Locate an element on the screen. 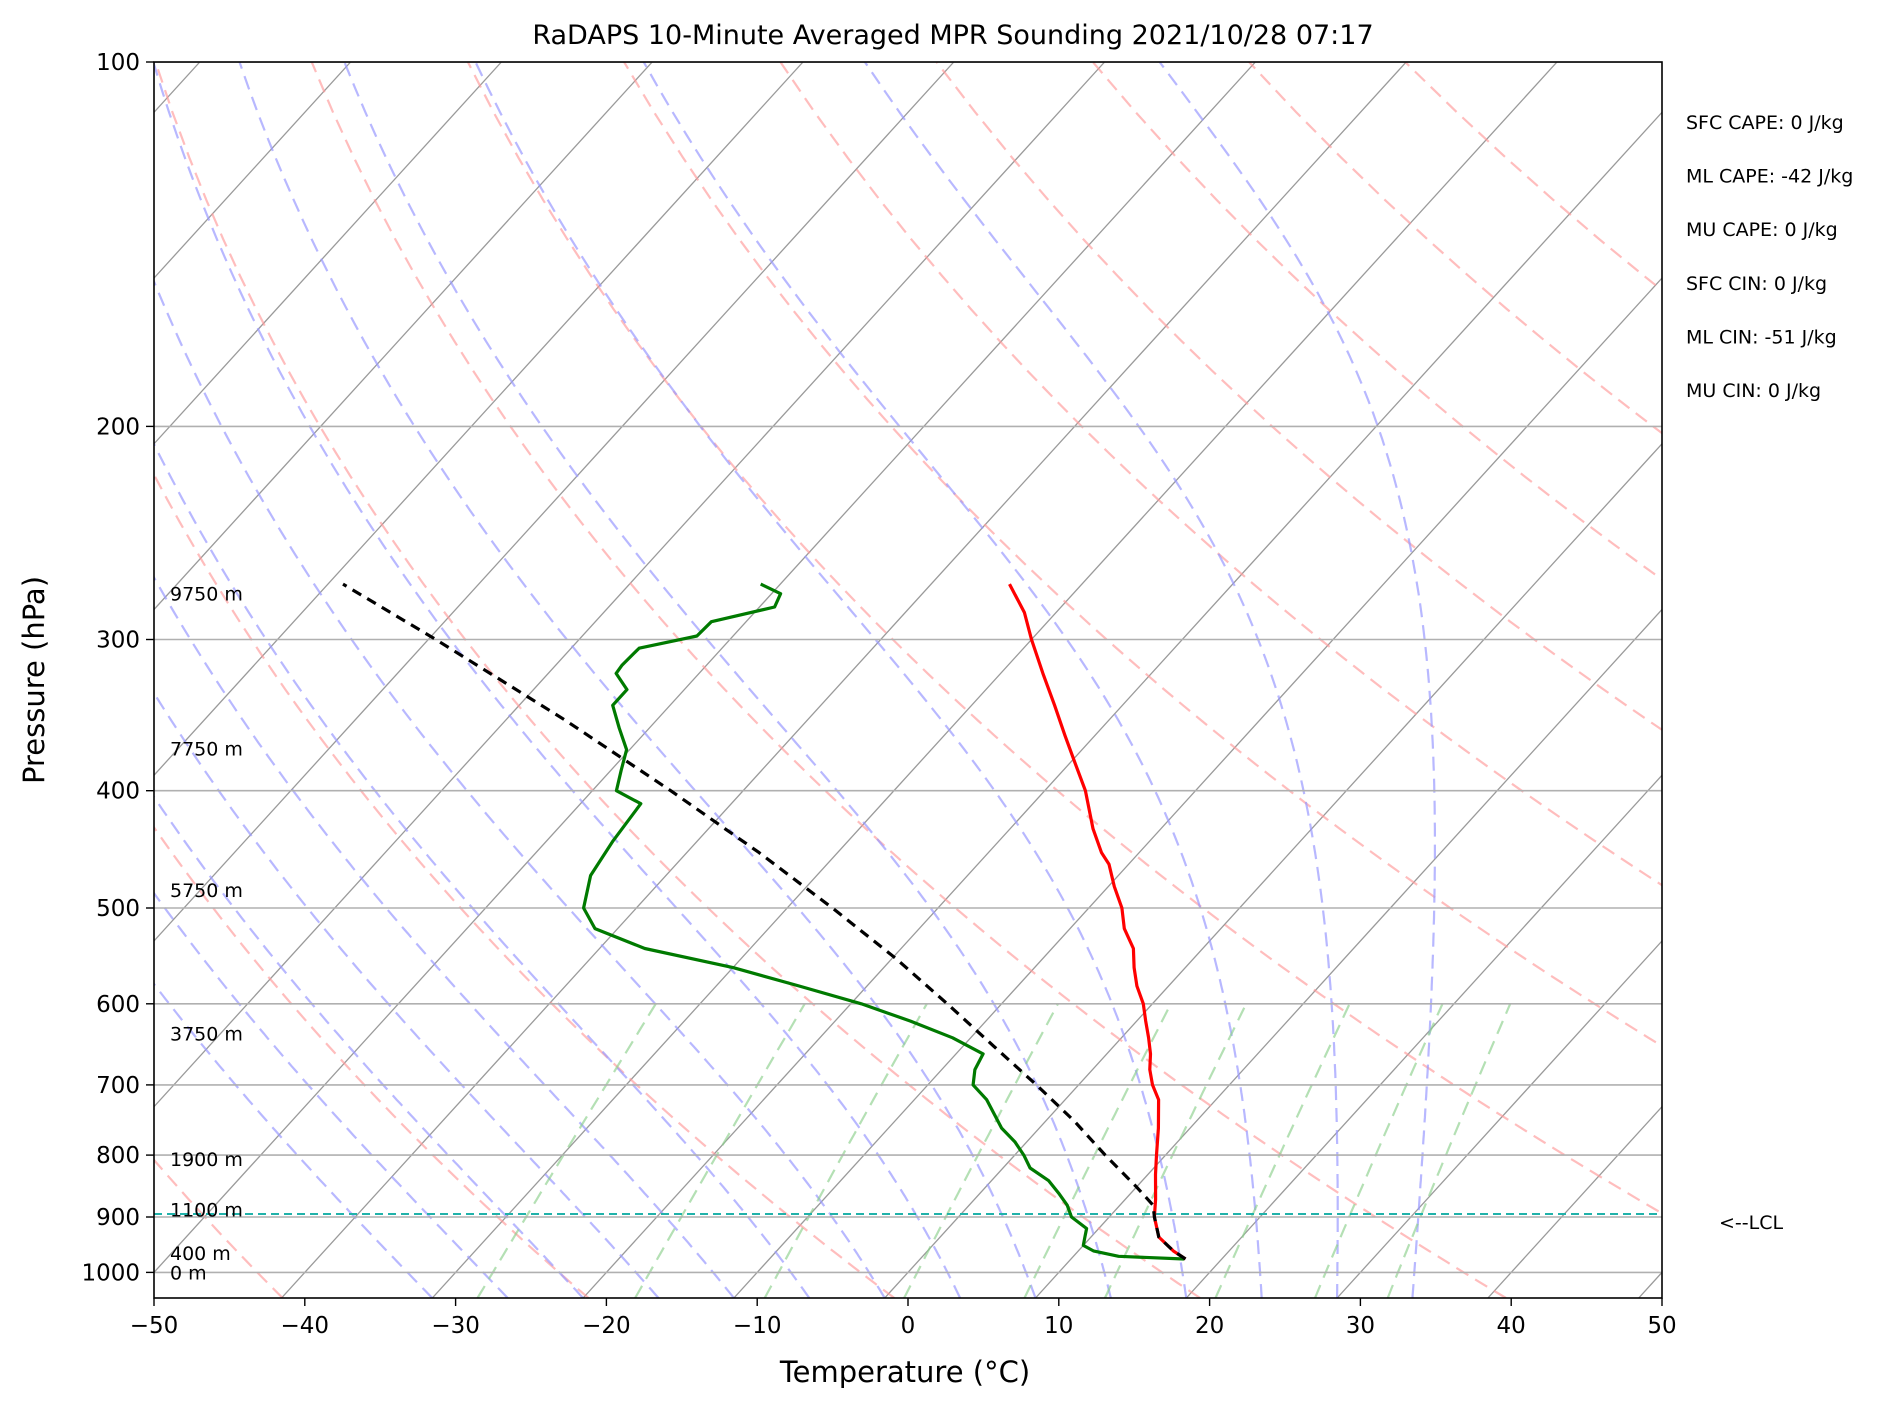  temperature-series-line is located at coordinates (1097, 922).